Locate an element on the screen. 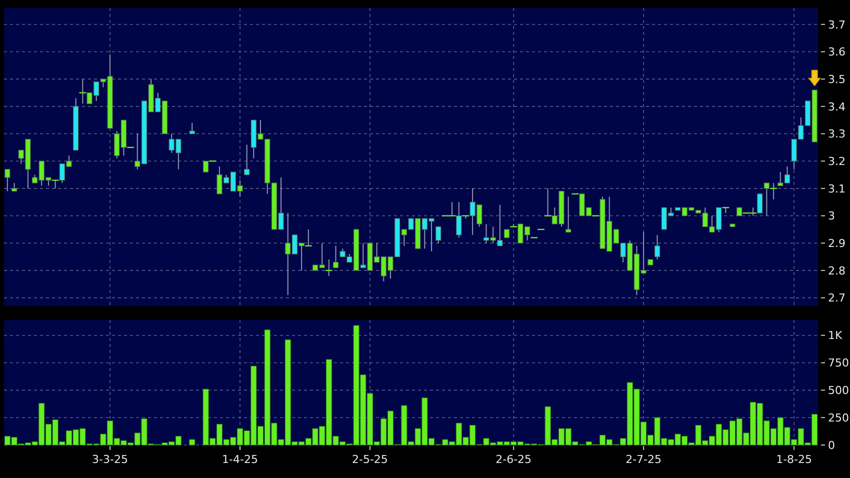  y-tick-label: 2.9 is located at coordinates (837, 243).